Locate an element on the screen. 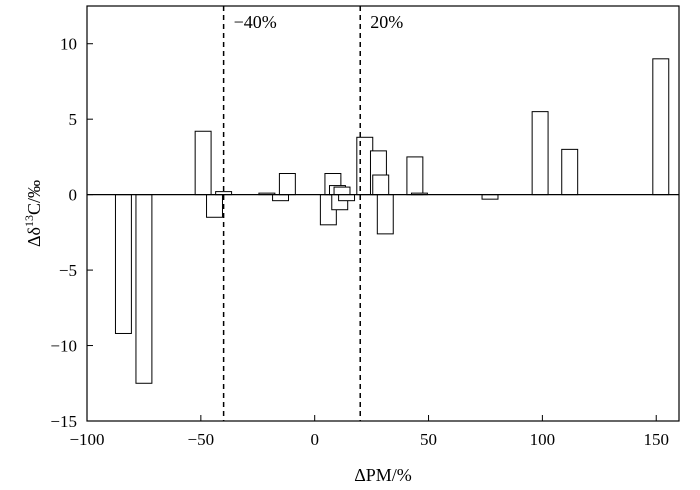 This screenshot has height=490, width=700. y-axis-label: Δδ13C/‰ is located at coordinates (33, 213).